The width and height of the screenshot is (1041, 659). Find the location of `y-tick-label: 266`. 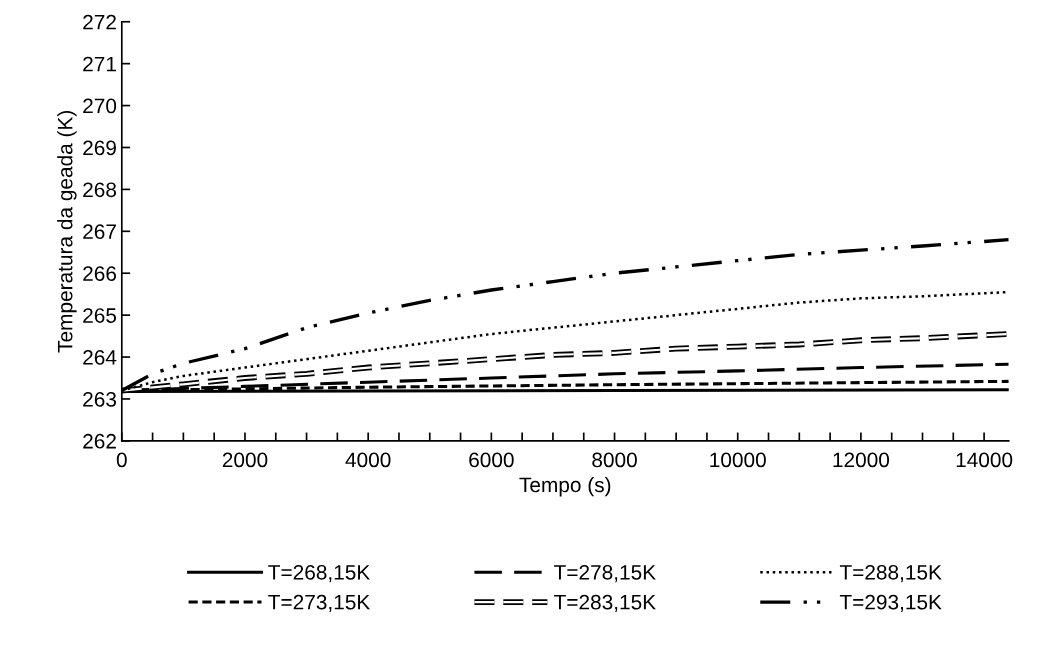

y-tick-label: 266 is located at coordinates (100, 273).